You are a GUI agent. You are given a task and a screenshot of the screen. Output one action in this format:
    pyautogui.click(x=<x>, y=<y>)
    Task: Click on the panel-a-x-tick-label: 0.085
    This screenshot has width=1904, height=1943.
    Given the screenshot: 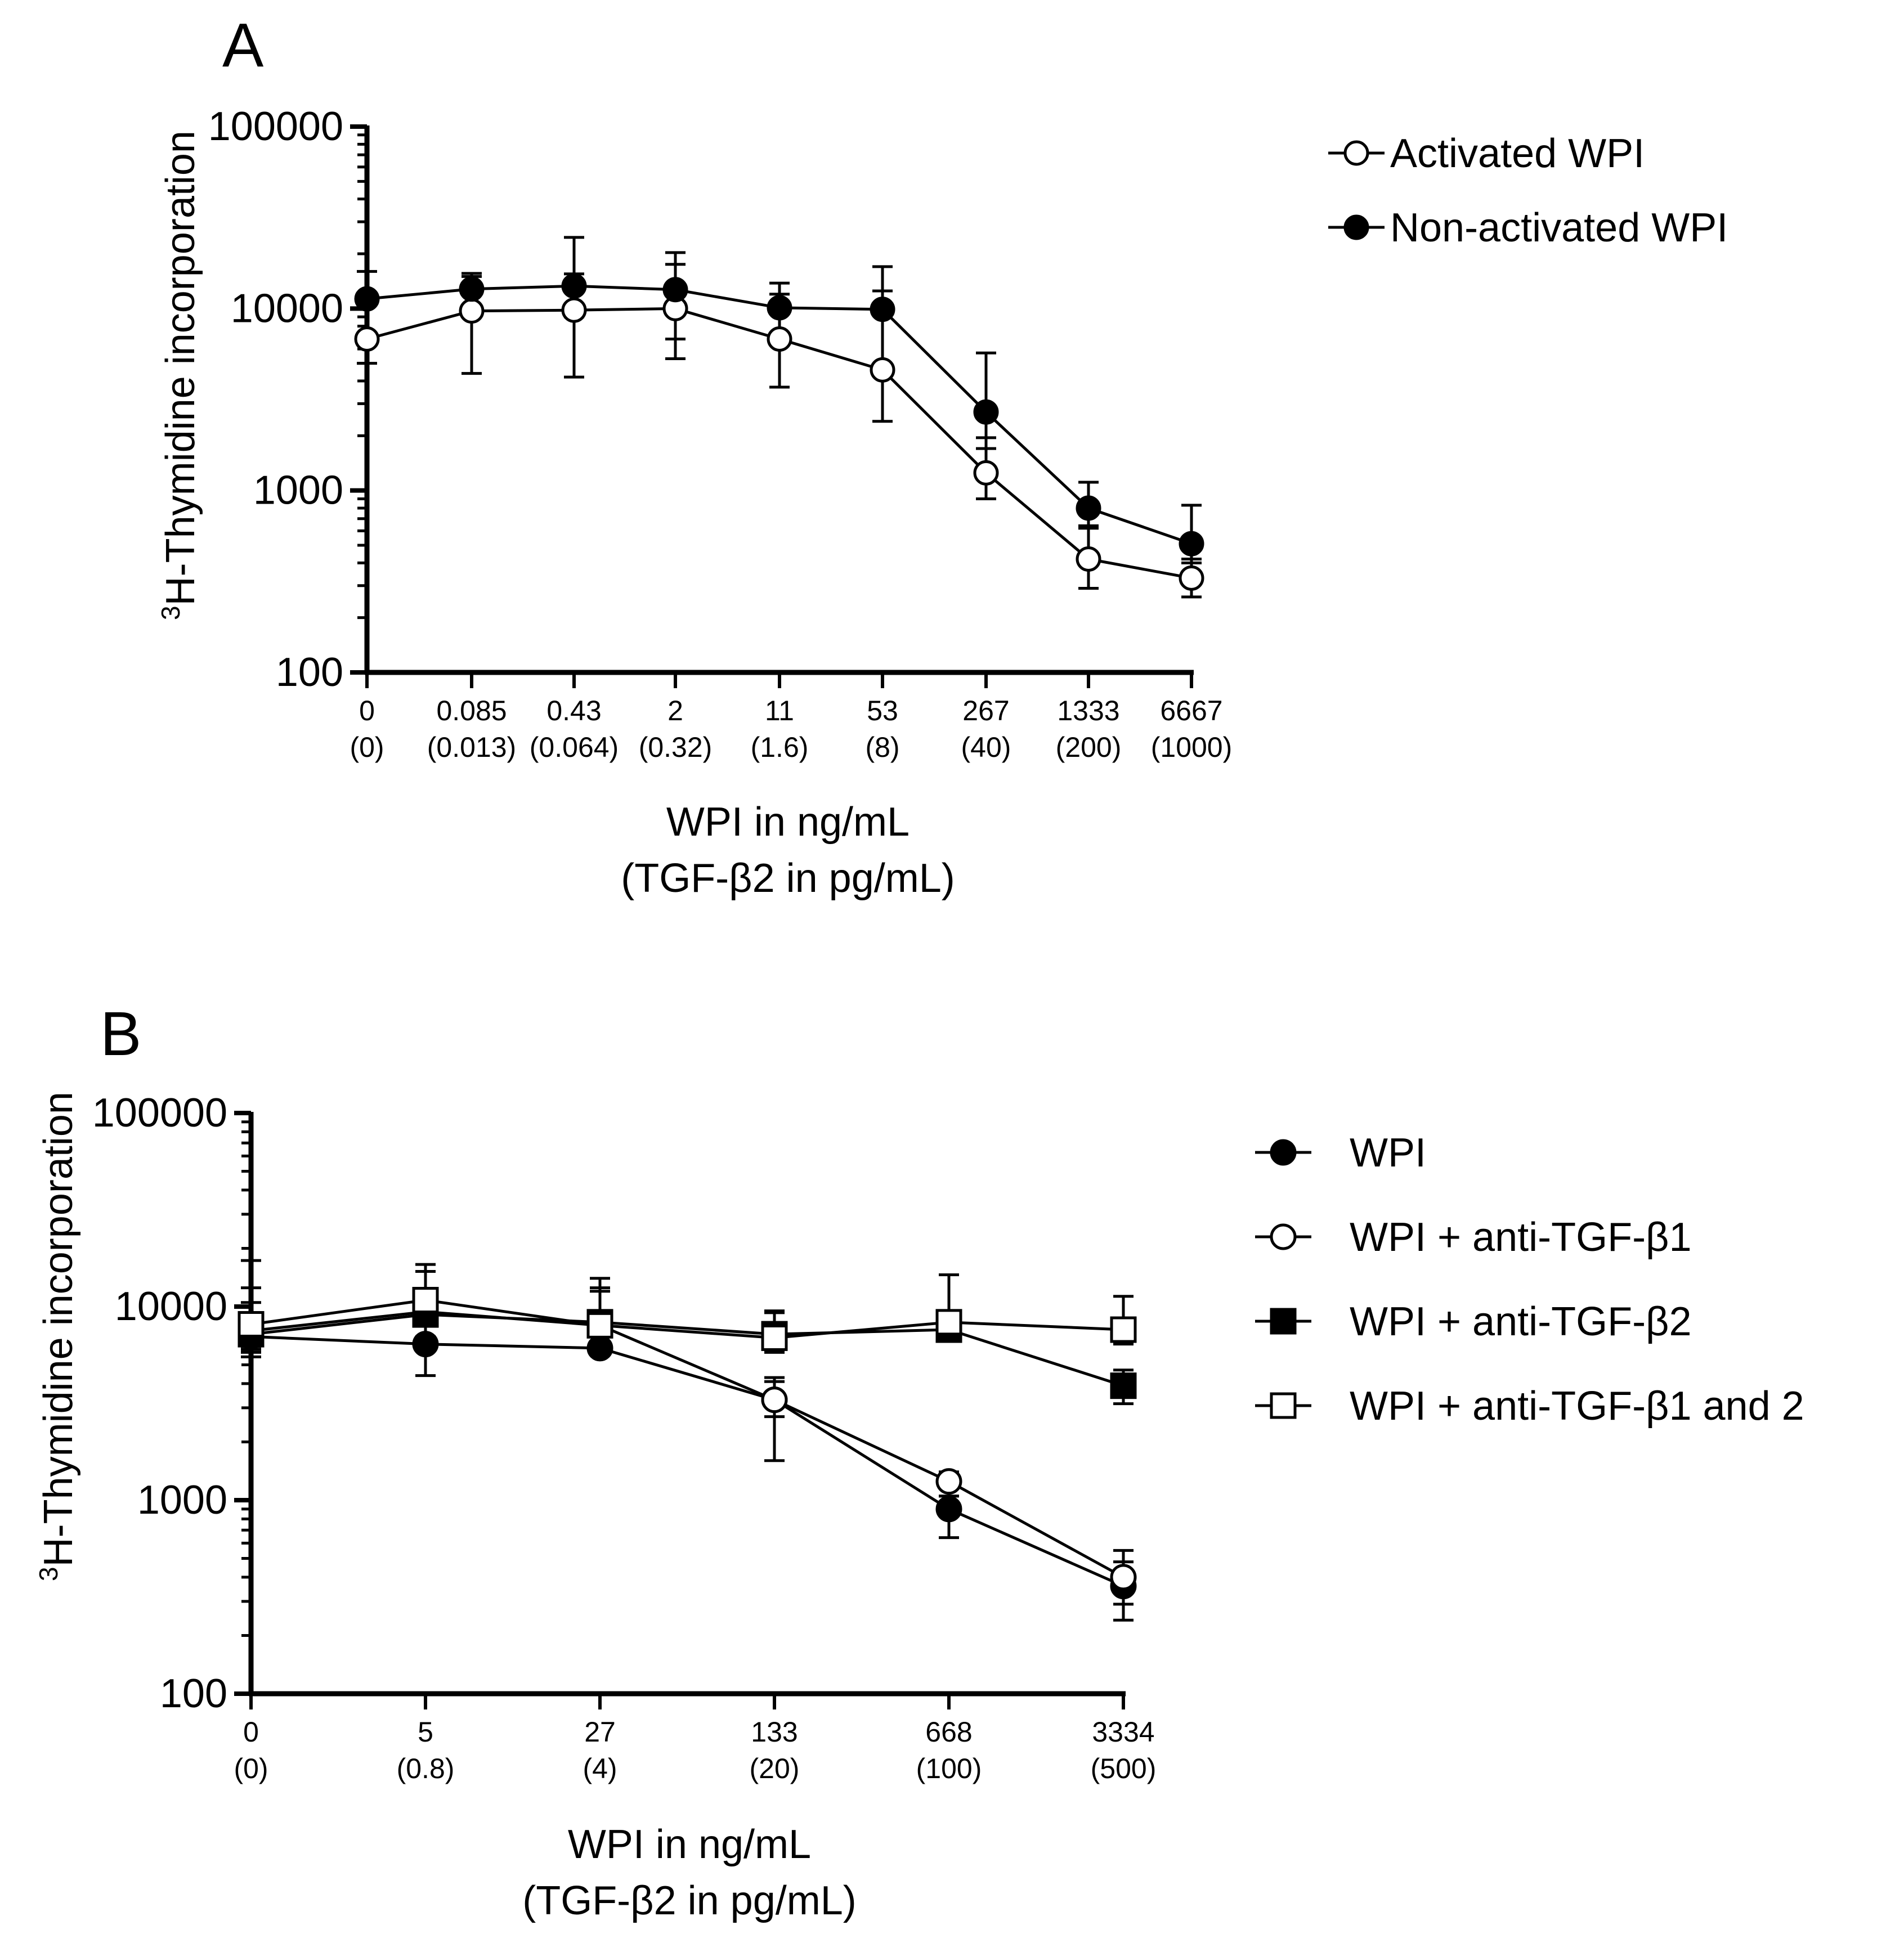 What is the action you would take?
    pyautogui.click(x=471, y=710)
    